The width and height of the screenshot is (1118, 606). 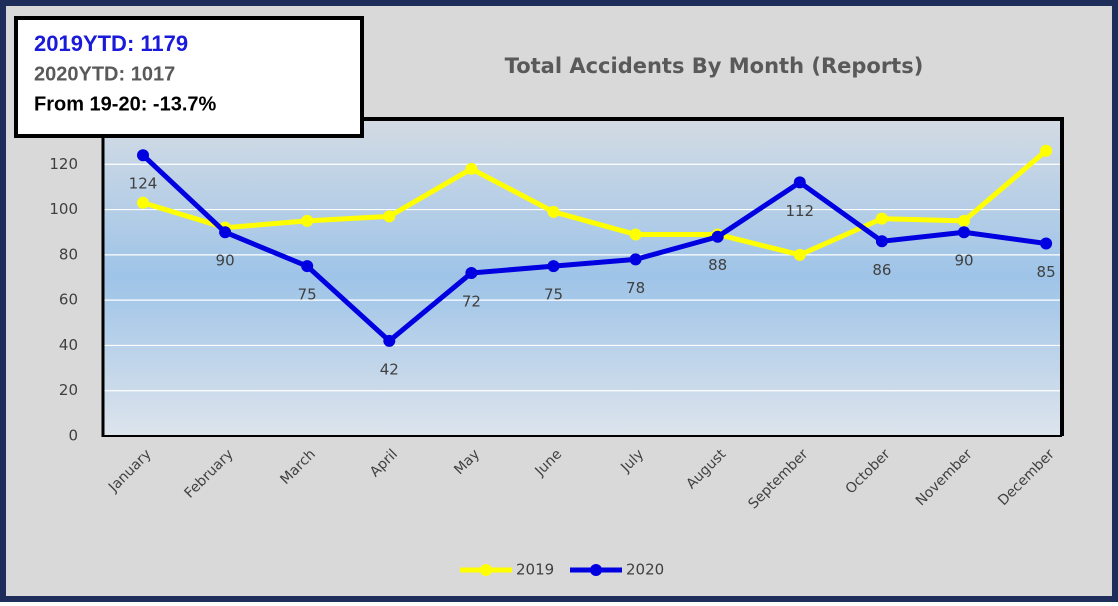 I want to click on data-label: 112, so click(x=799, y=211).